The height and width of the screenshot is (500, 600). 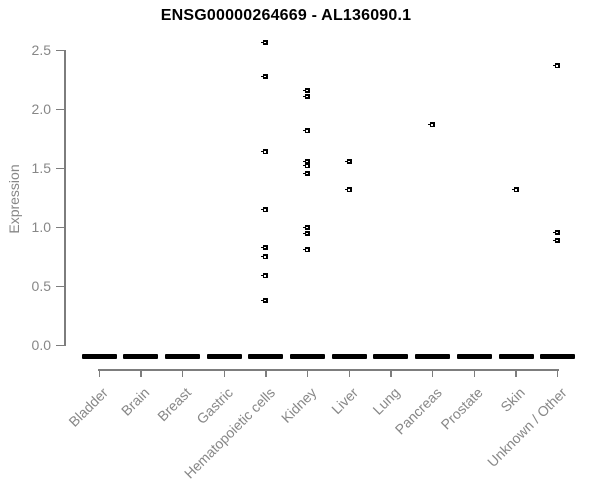 I want to click on x-tick-label: Liver, so click(x=344, y=401).